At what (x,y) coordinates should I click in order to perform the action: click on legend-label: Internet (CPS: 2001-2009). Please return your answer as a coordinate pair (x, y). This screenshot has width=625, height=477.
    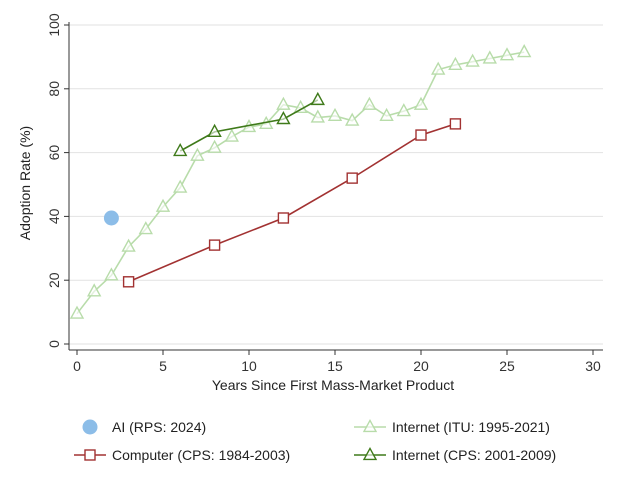
    Looking at the image, I should click on (474, 455).